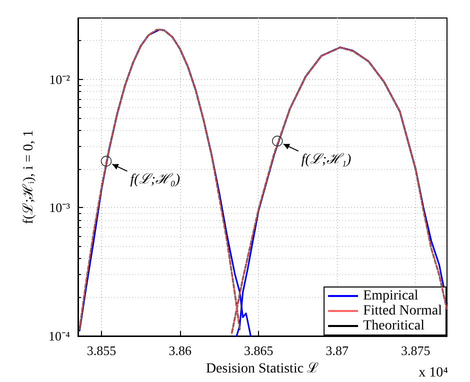 The image size is (470, 382). I want to click on x-tick-label: 3.865, so click(259, 350).